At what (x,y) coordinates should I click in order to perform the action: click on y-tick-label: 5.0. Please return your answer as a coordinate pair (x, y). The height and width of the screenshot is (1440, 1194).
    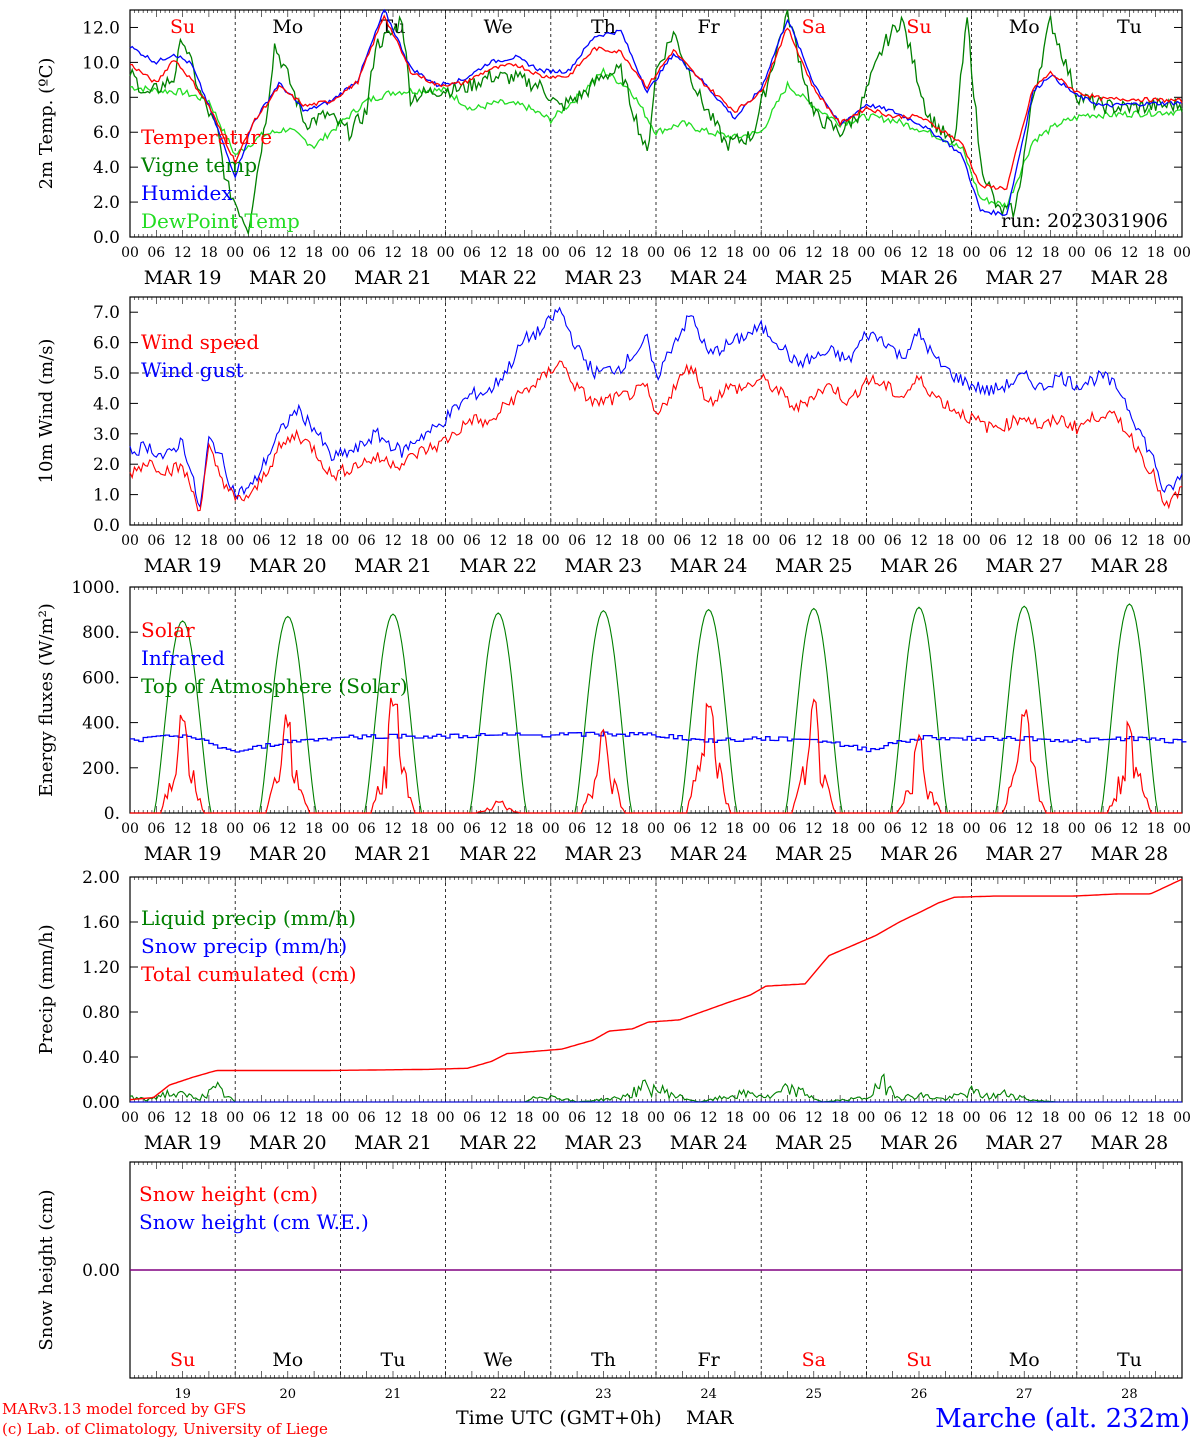
    Looking at the image, I should click on (106, 374).